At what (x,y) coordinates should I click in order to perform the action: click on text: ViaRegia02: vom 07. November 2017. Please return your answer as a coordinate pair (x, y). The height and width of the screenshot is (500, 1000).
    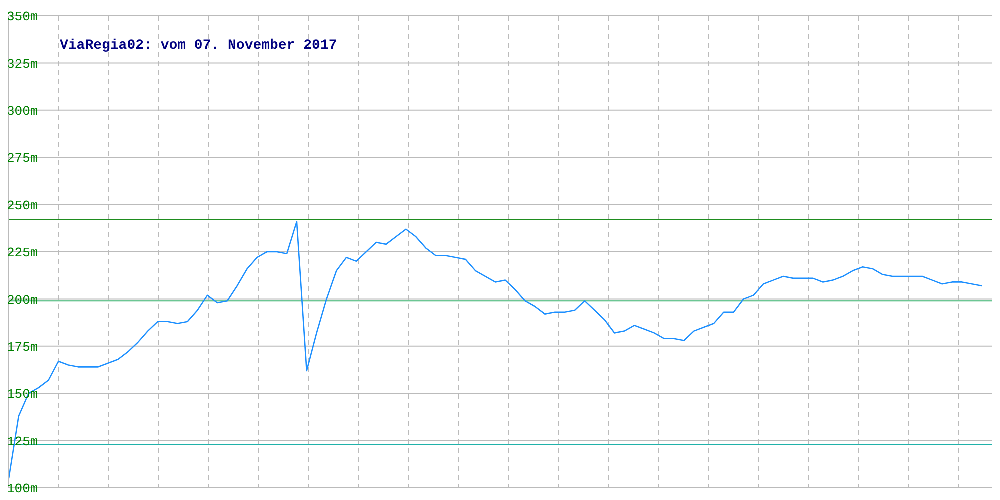
    Looking at the image, I should click on (199, 46).